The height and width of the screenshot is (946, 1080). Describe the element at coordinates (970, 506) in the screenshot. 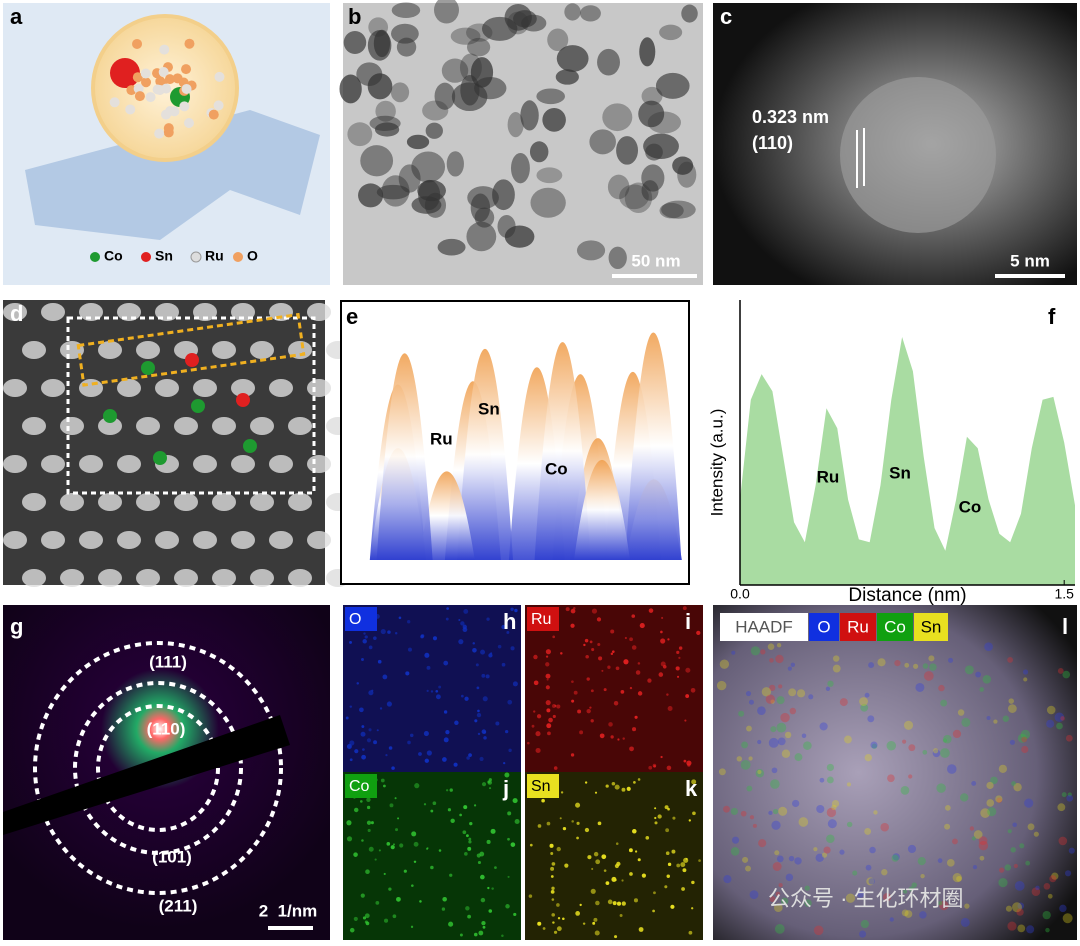

I see `annotation: Co` at that location.